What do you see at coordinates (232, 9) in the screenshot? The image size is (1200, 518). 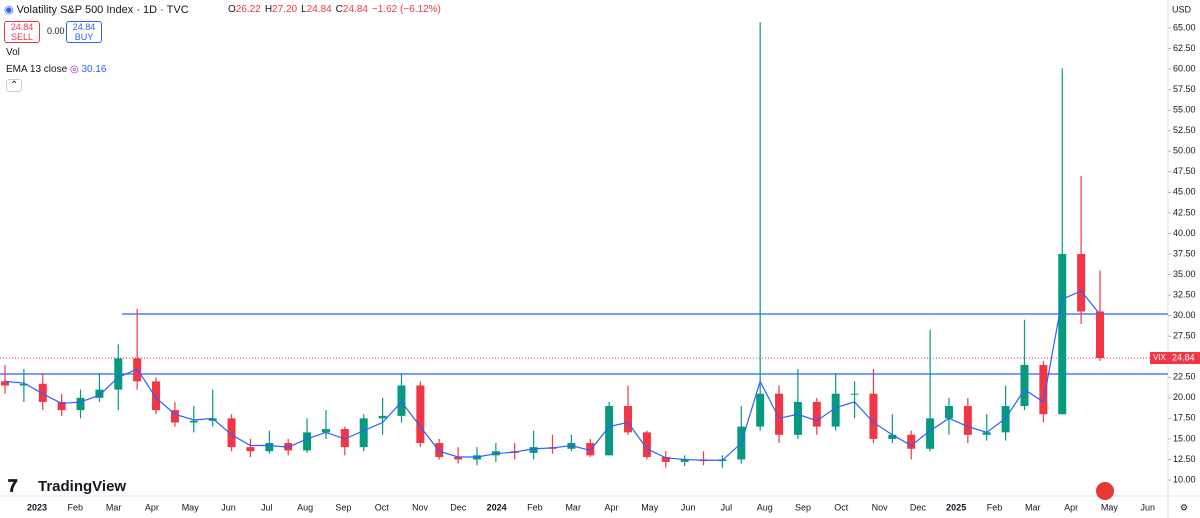 I see `ohlc-item: O` at bounding box center [232, 9].